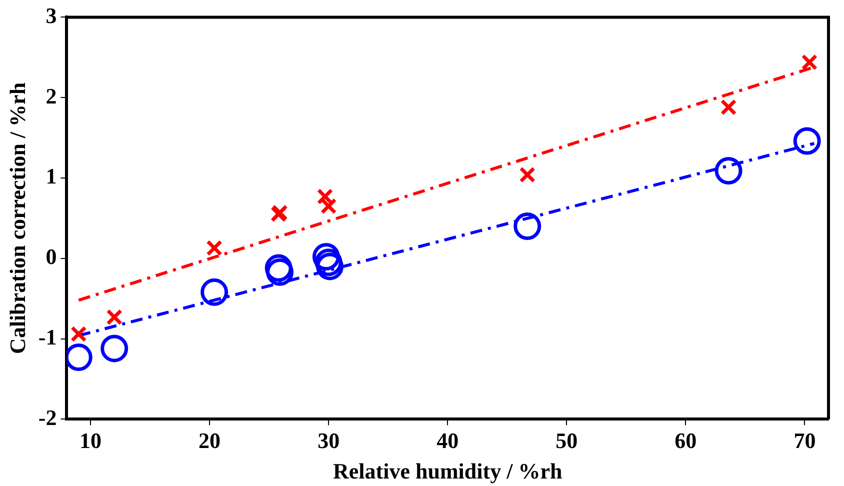 This screenshot has height=486, width=844. What do you see at coordinates (51, 95) in the screenshot?
I see `y-tick-label: 2` at bounding box center [51, 95].